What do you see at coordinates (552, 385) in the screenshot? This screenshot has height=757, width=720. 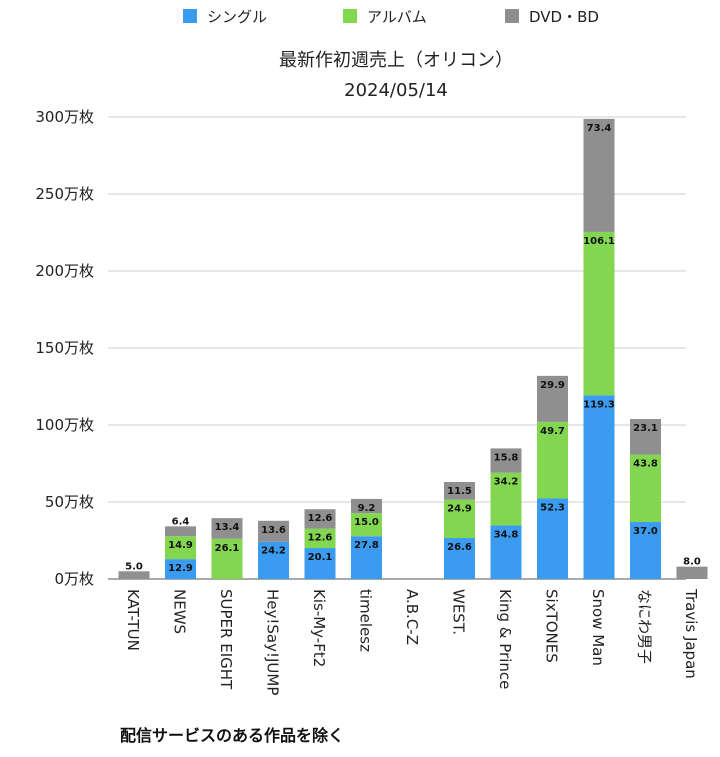 I see `data-label: 29.9` at bounding box center [552, 385].